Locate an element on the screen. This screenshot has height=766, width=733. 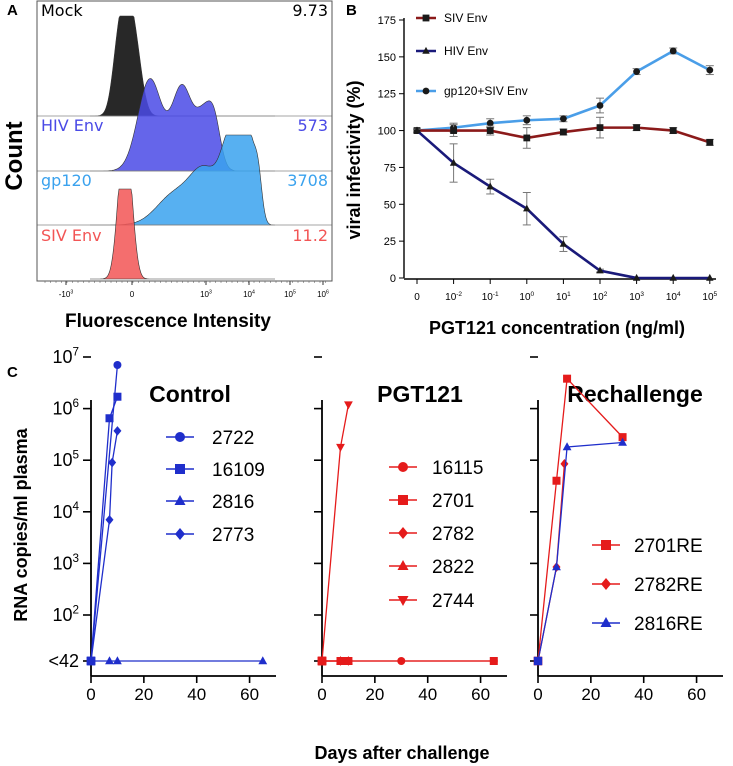
plot-title: PGT121 is located at coordinates (420, 394).